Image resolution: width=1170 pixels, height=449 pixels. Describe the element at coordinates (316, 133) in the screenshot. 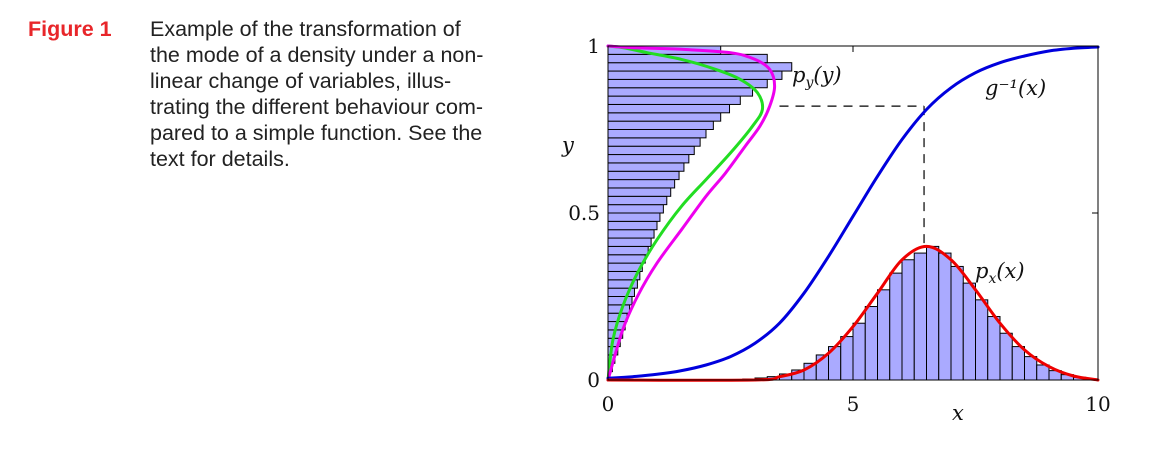

I see `caption-line: pared to a simple function. See the` at that location.